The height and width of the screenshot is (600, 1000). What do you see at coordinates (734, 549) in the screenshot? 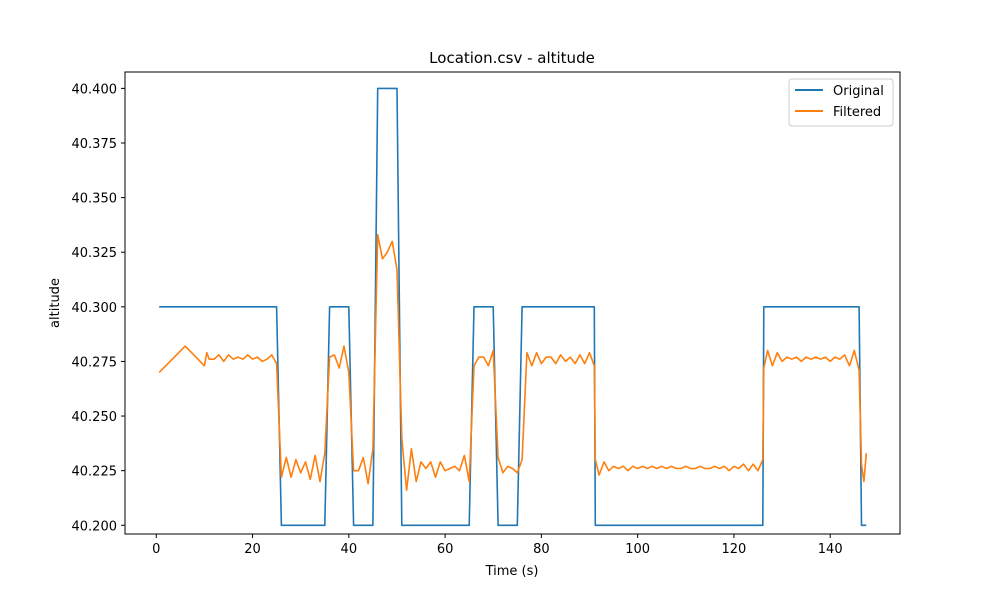
I see `x-tick-label: 120` at bounding box center [734, 549].